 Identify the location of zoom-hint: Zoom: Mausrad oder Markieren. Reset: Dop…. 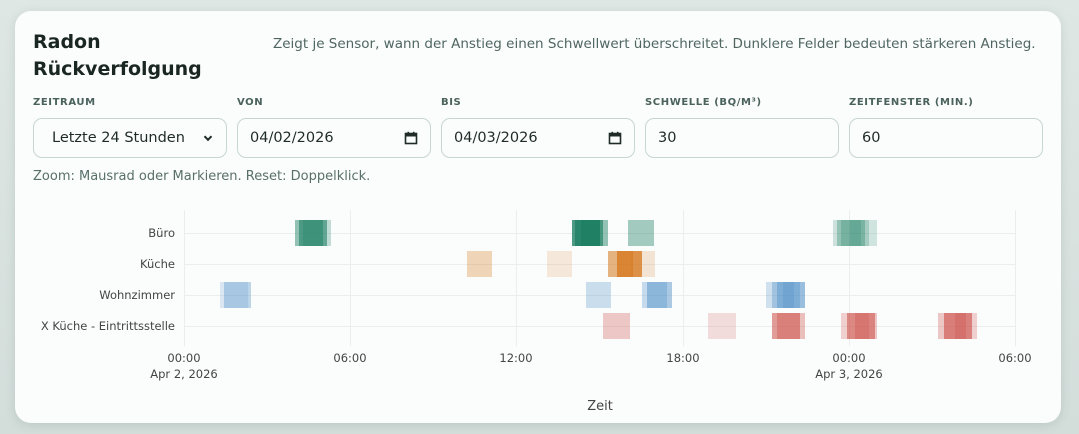
(202, 176).